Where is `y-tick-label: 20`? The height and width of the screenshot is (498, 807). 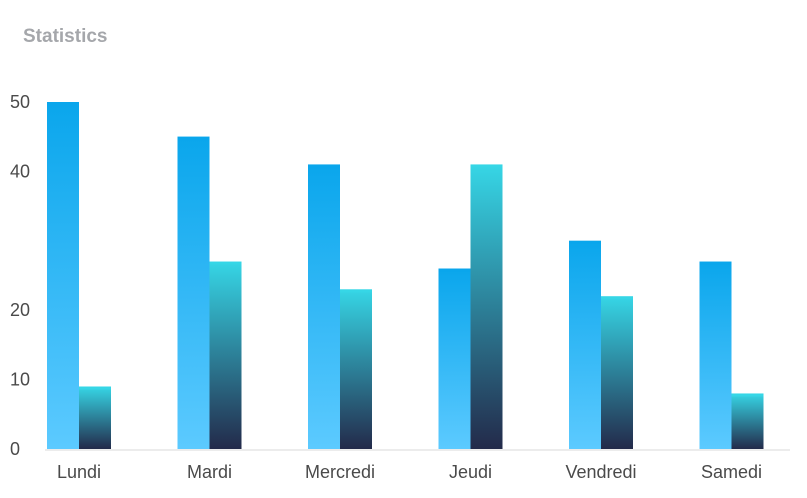
y-tick-label: 20 is located at coordinates (20, 310).